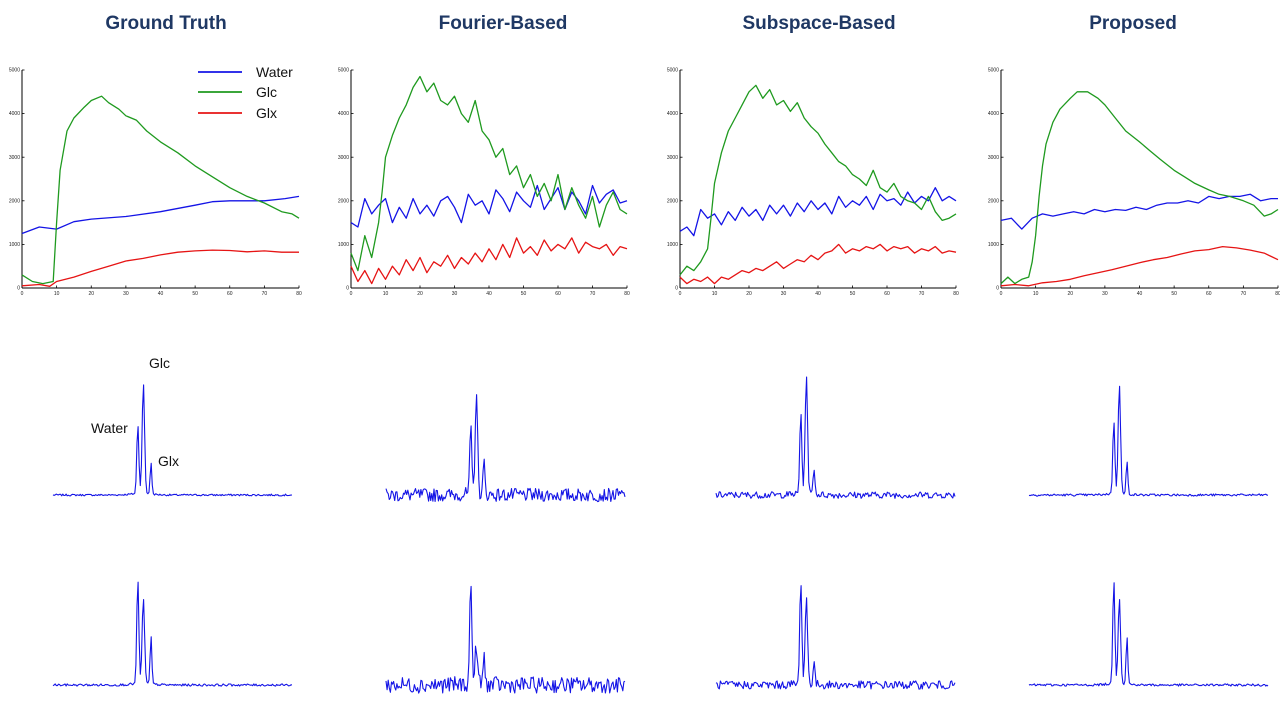 This screenshot has width=1280, height=710. I want to click on peak-label-water: Water, so click(109, 428).